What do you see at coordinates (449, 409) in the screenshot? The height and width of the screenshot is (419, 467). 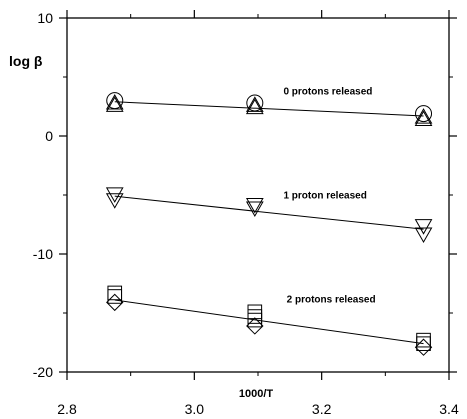 I see `x-tick-label: 3.4` at bounding box center [449, 409].